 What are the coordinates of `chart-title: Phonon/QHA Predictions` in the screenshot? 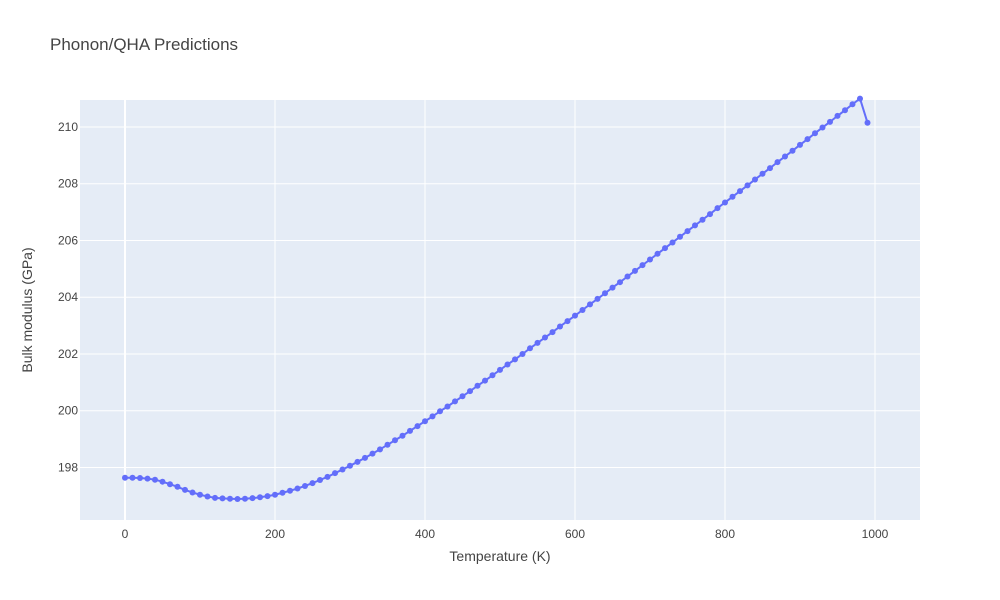 It's located at (144, 44).